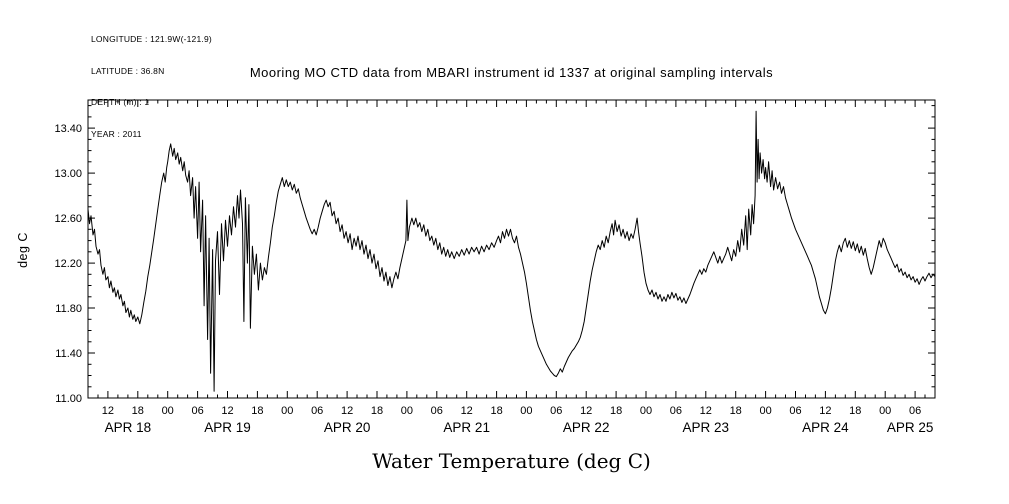  What do you see at coordinates (120, 102) in the screenshot?
I see `metadata-depth: DEPTH (m) : 1` at bounding box center [120, 102].